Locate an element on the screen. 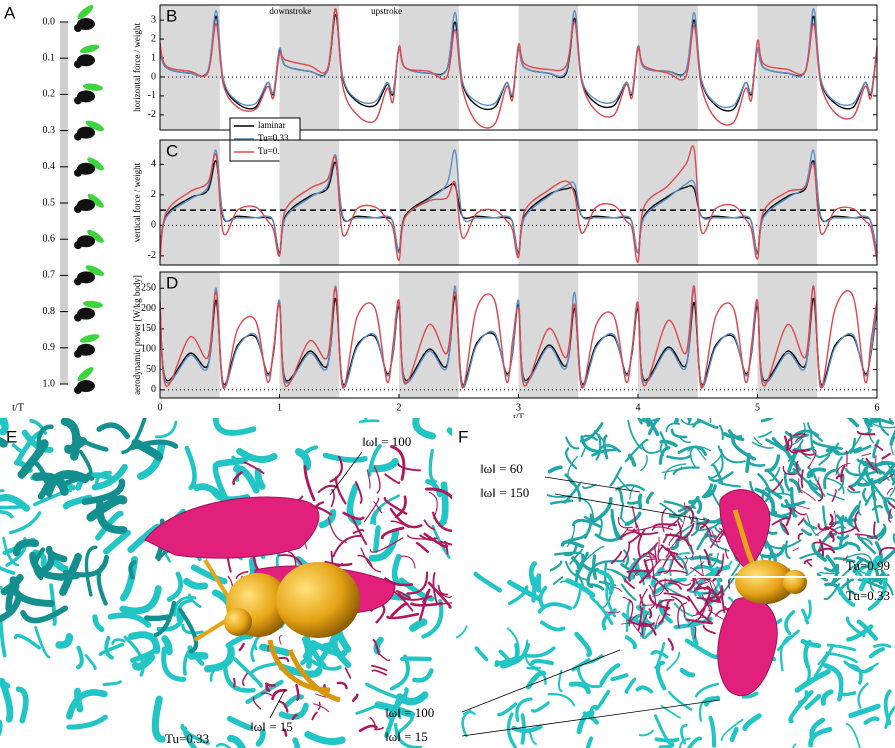 Image resolution: width=895 pixels, height=748 pixels. x-tick-label: 6 is located at coordinates (877, 407).